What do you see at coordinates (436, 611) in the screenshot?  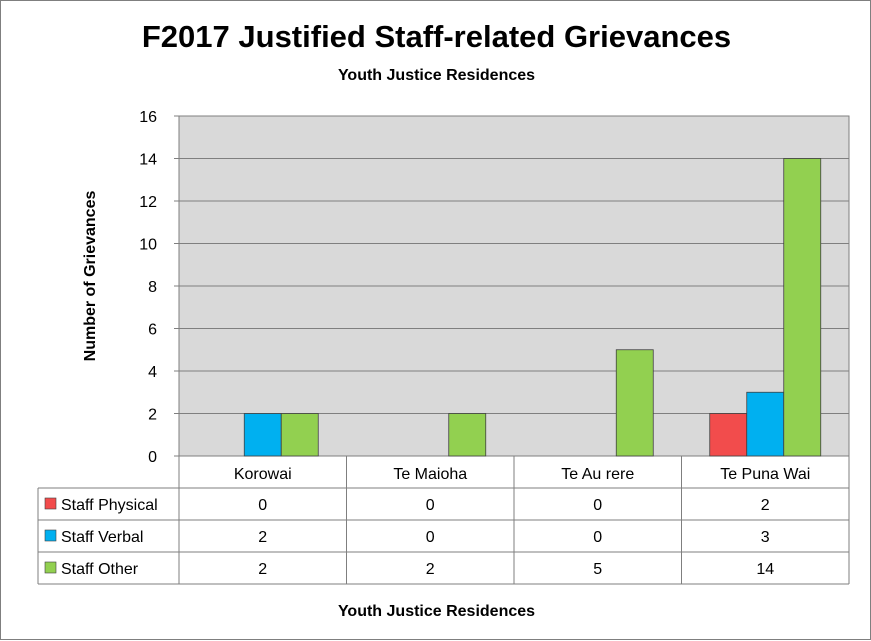 I see `x-axis-label: Youth Justice Residences` at bounding box center [436, 611].